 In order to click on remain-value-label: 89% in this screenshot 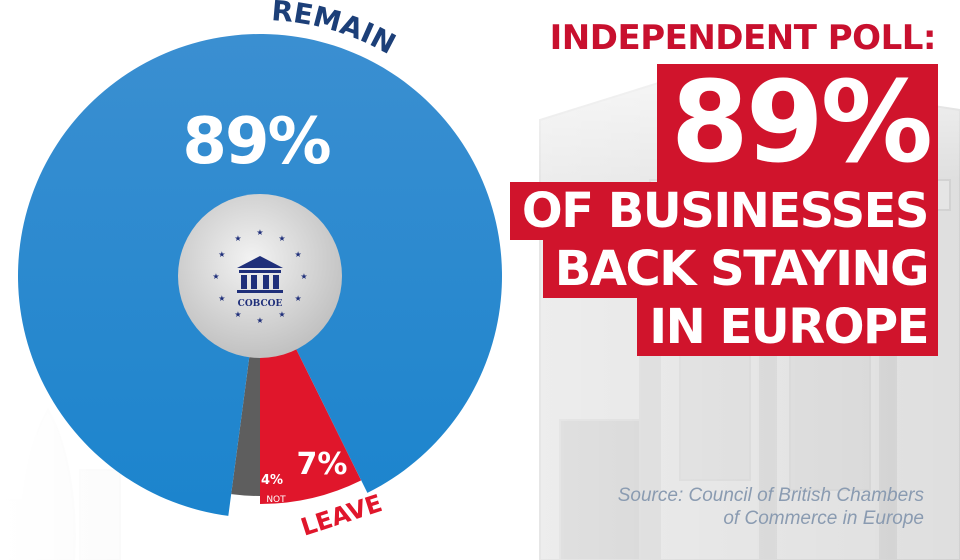, I will do `click(256, 142)`.